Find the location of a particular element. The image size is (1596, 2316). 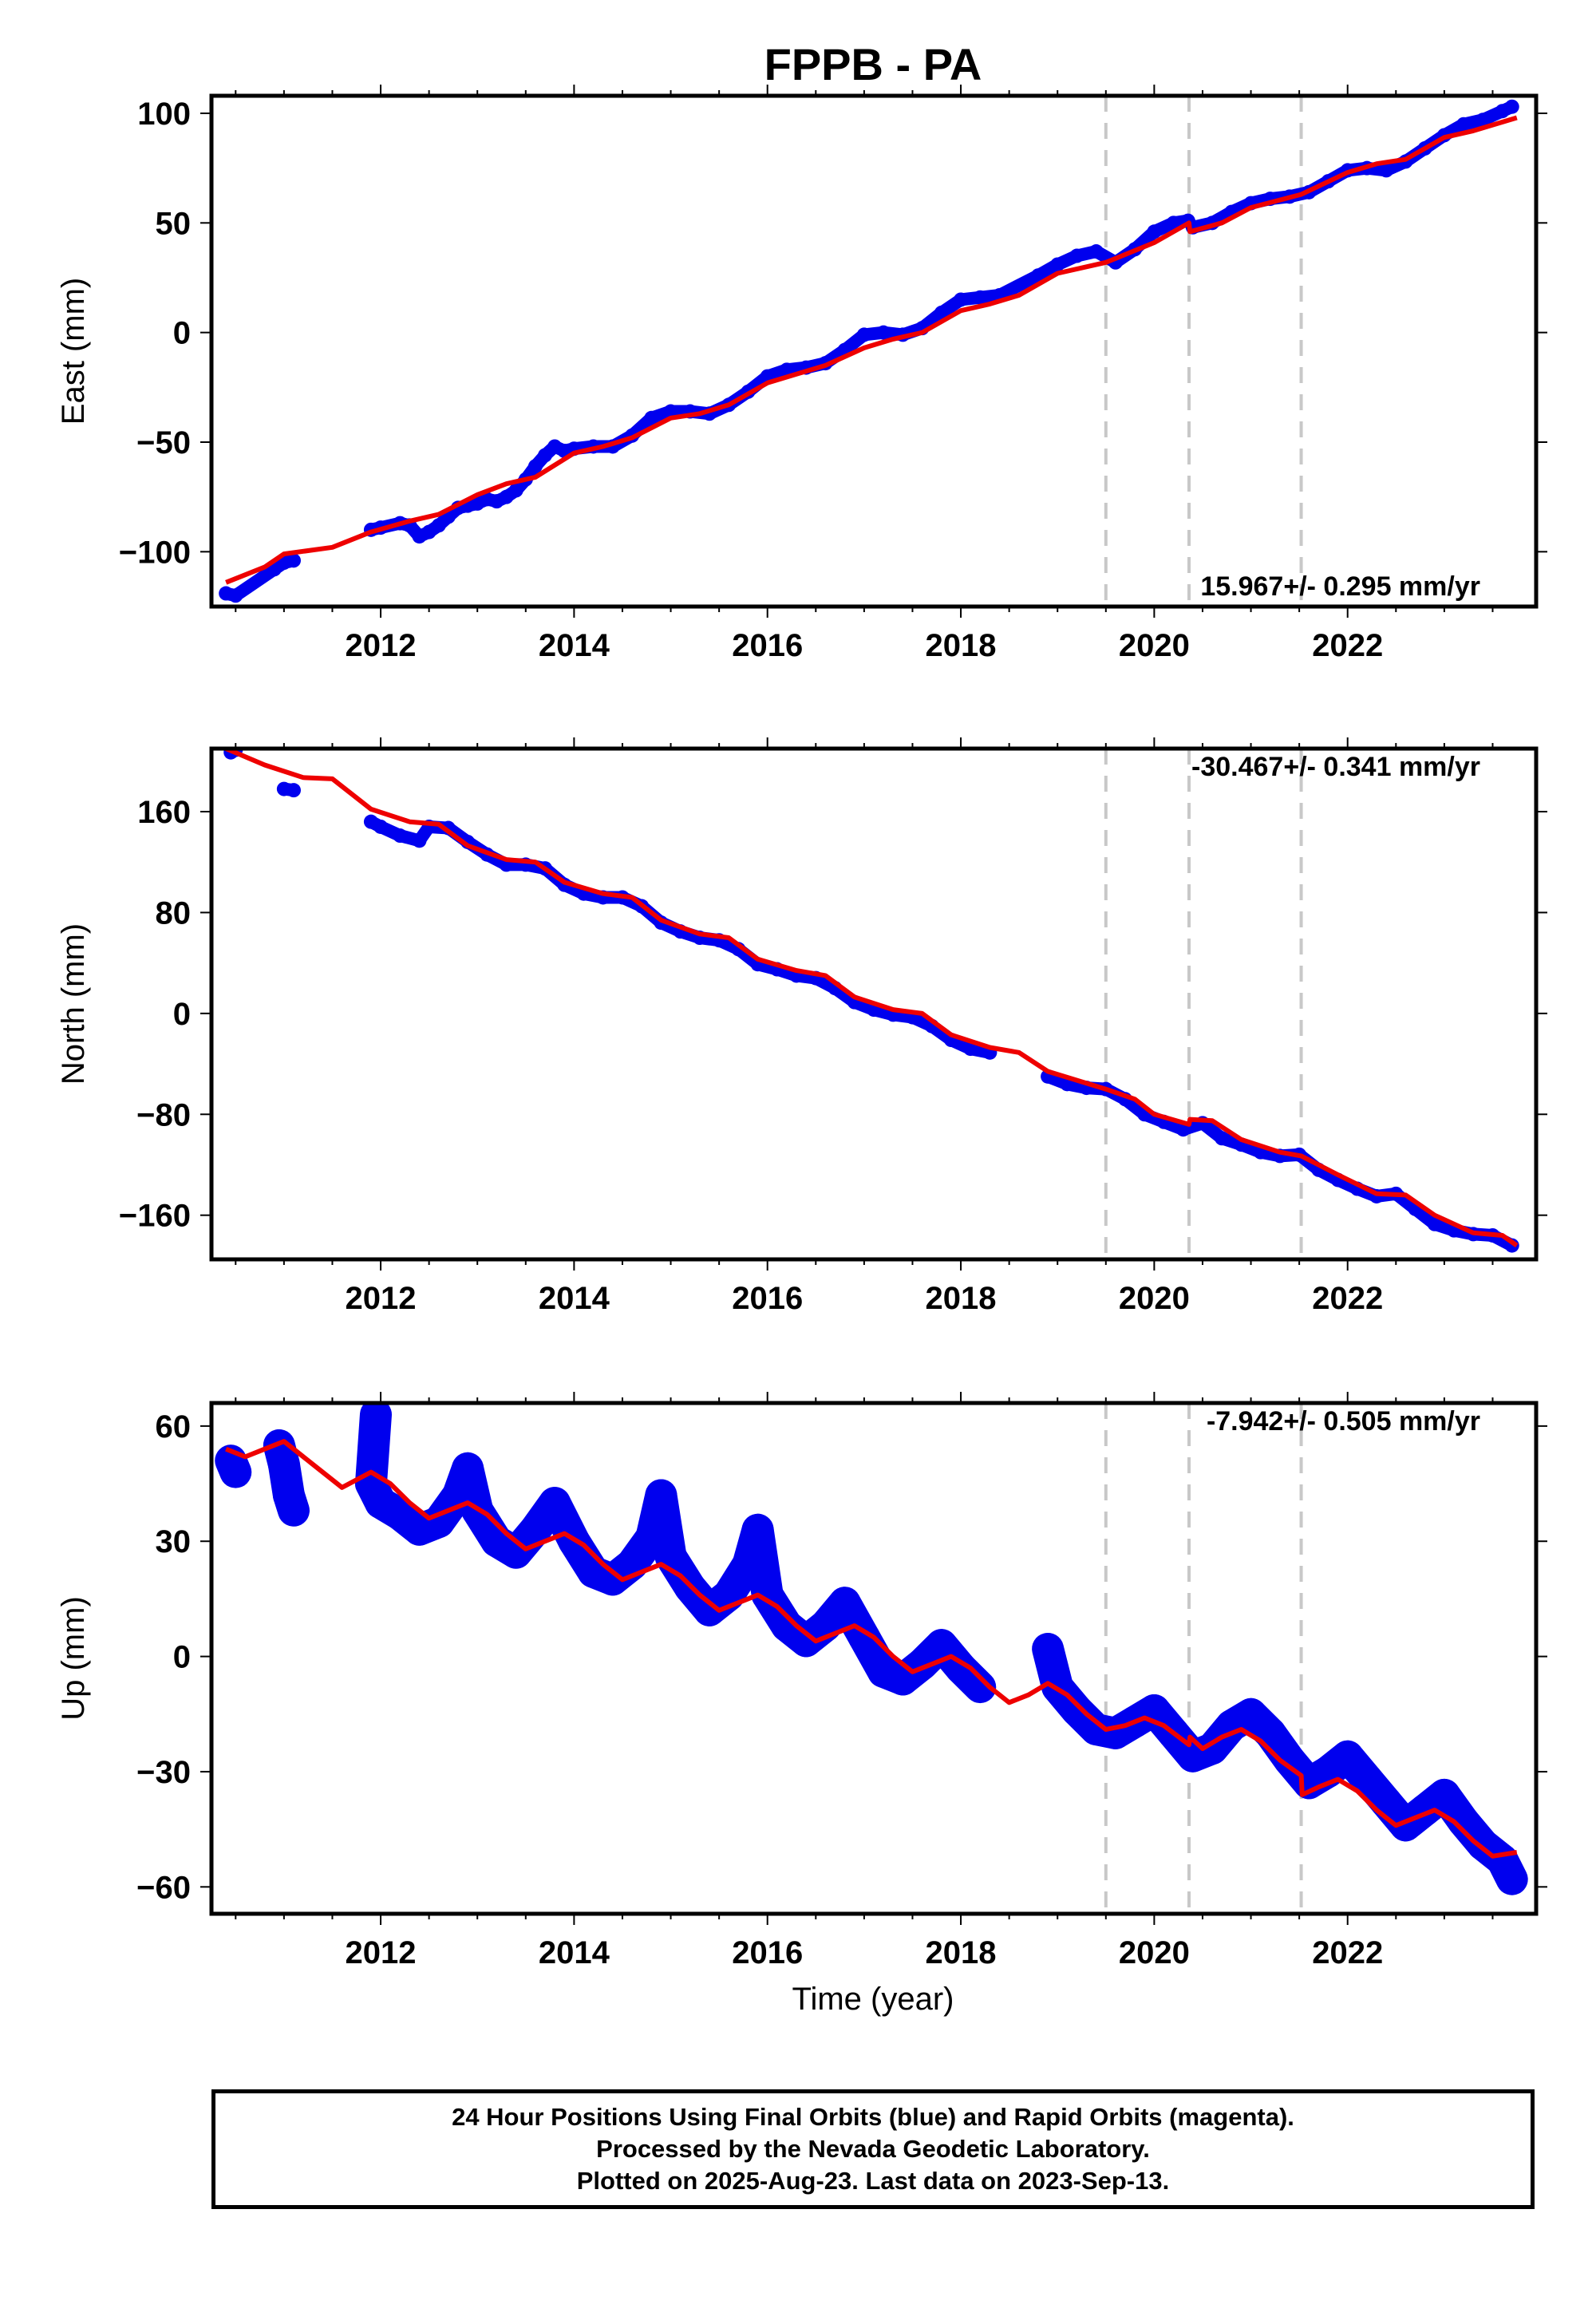

y-tick-label: 160 is located at coordinates (164, 812).